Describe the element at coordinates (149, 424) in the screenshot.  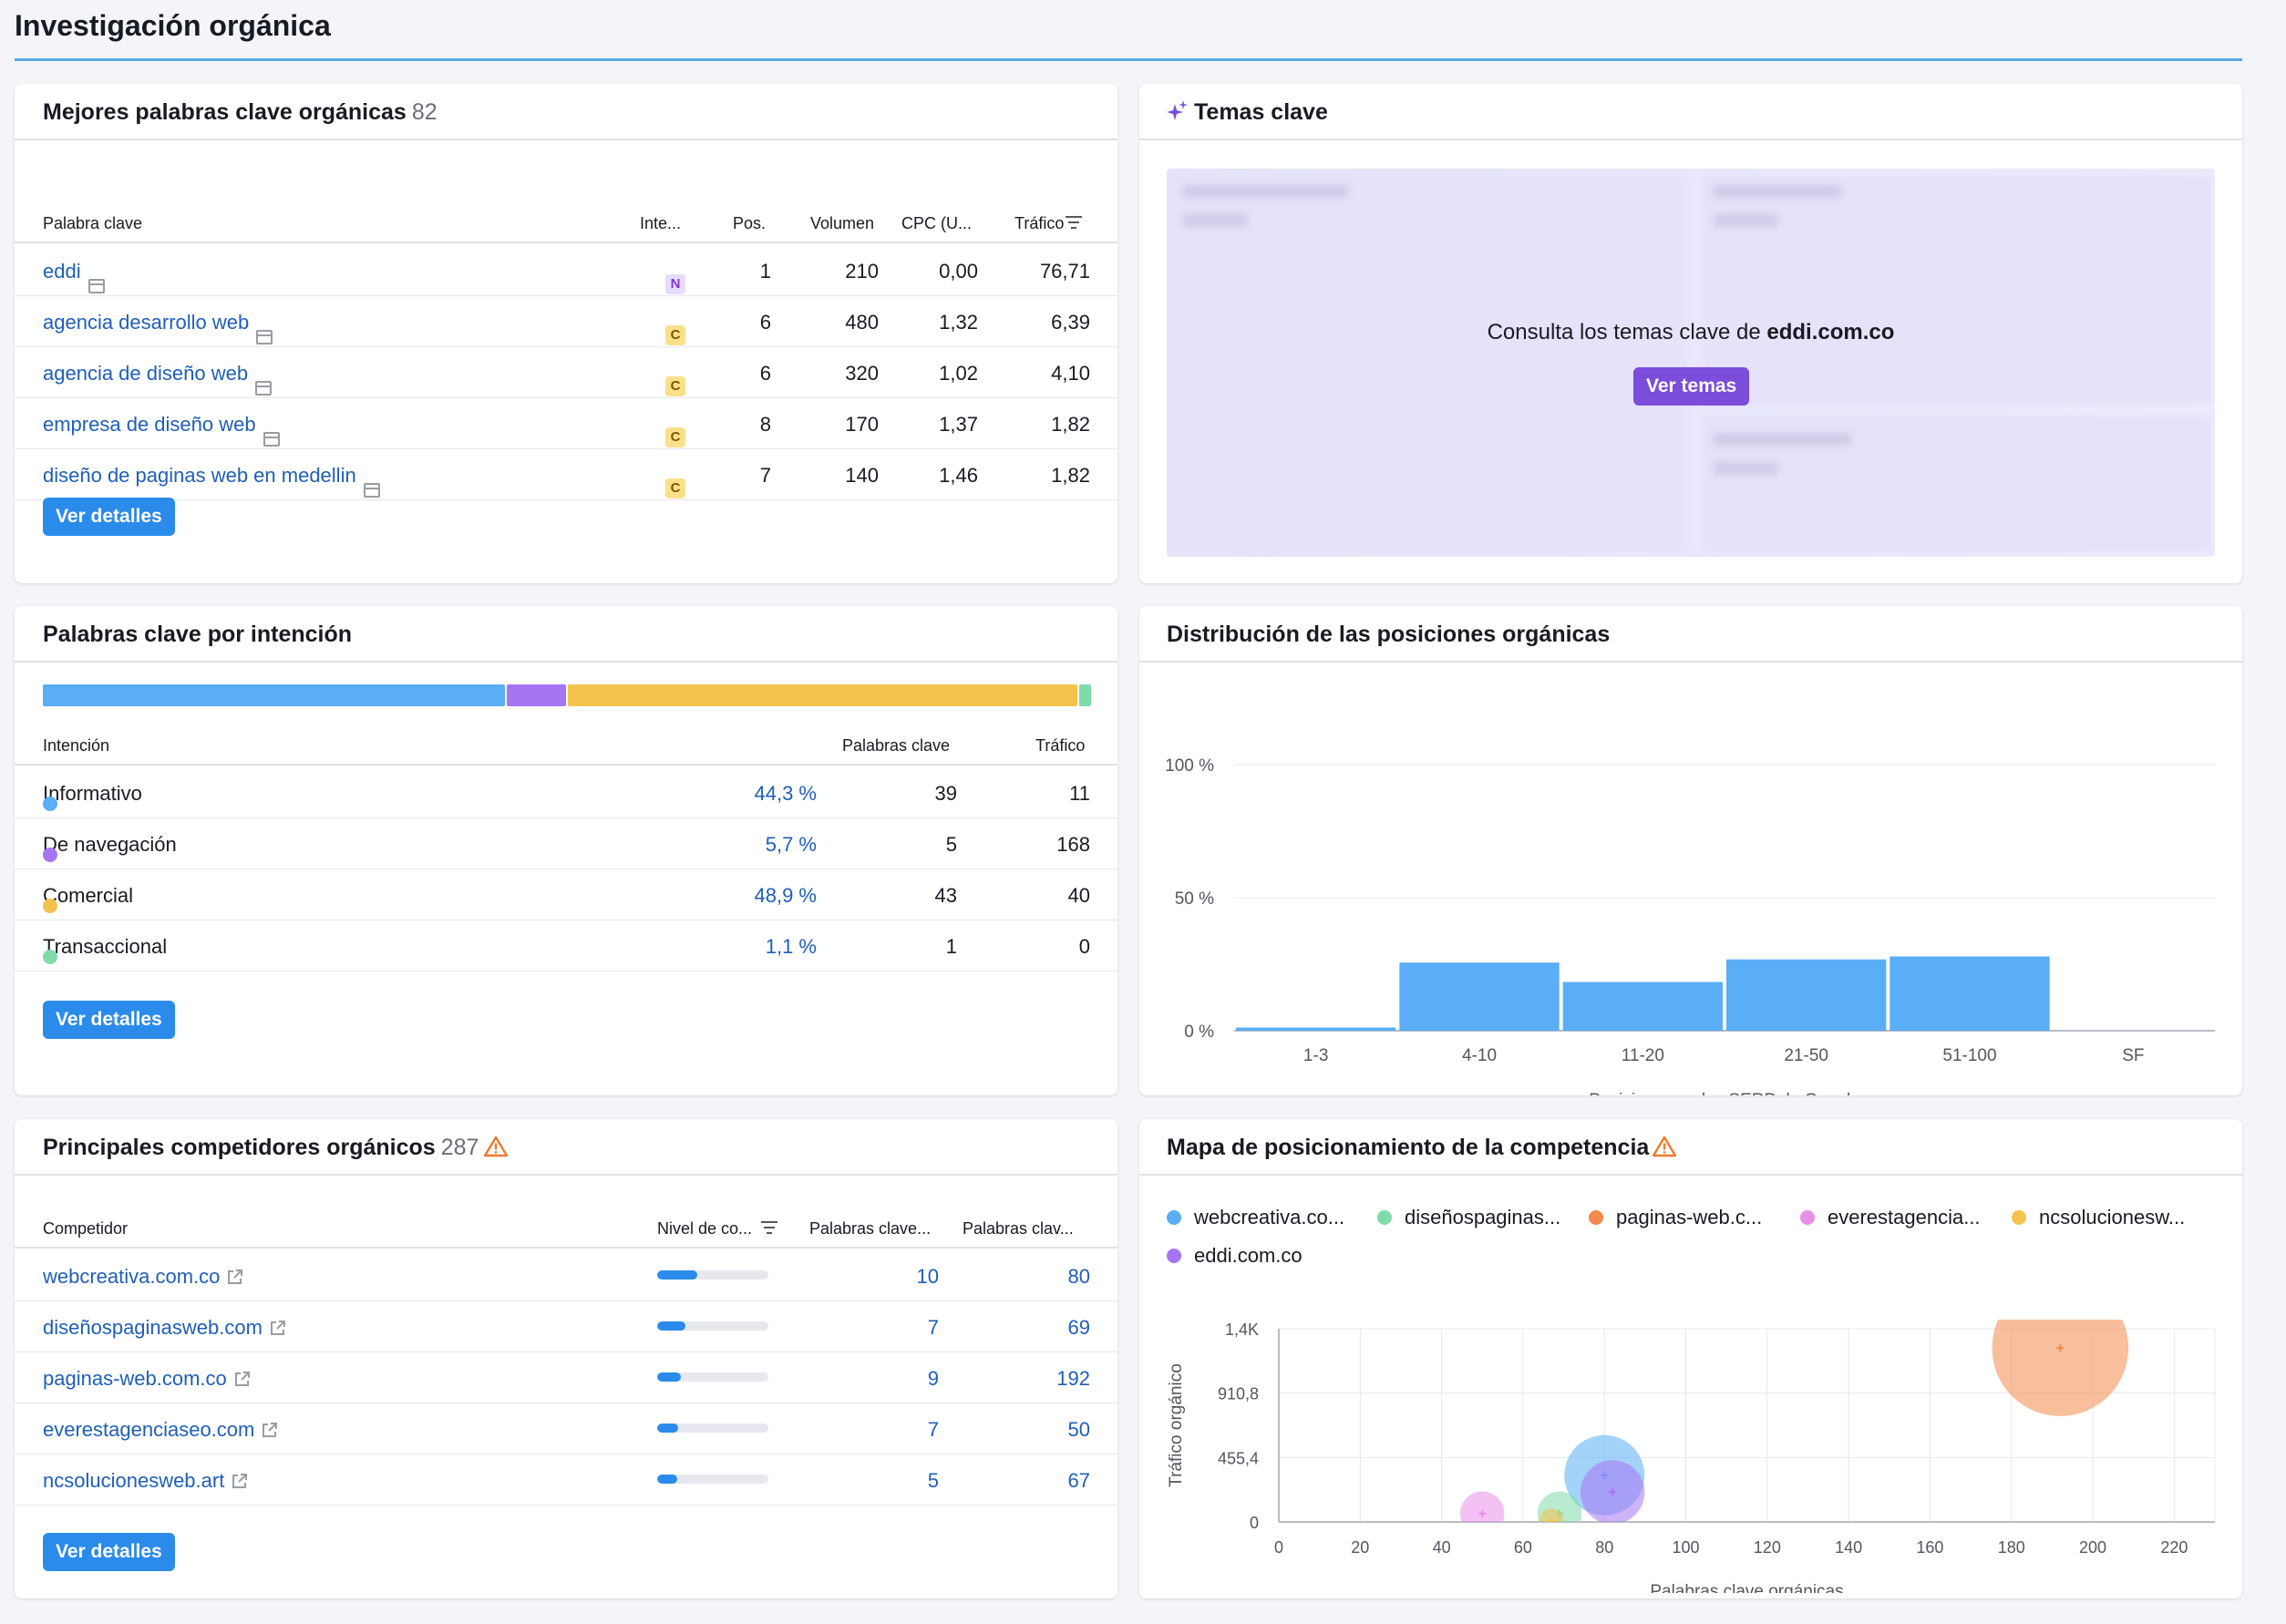
I see `keyword-link: empresa de diseño web` at that location.